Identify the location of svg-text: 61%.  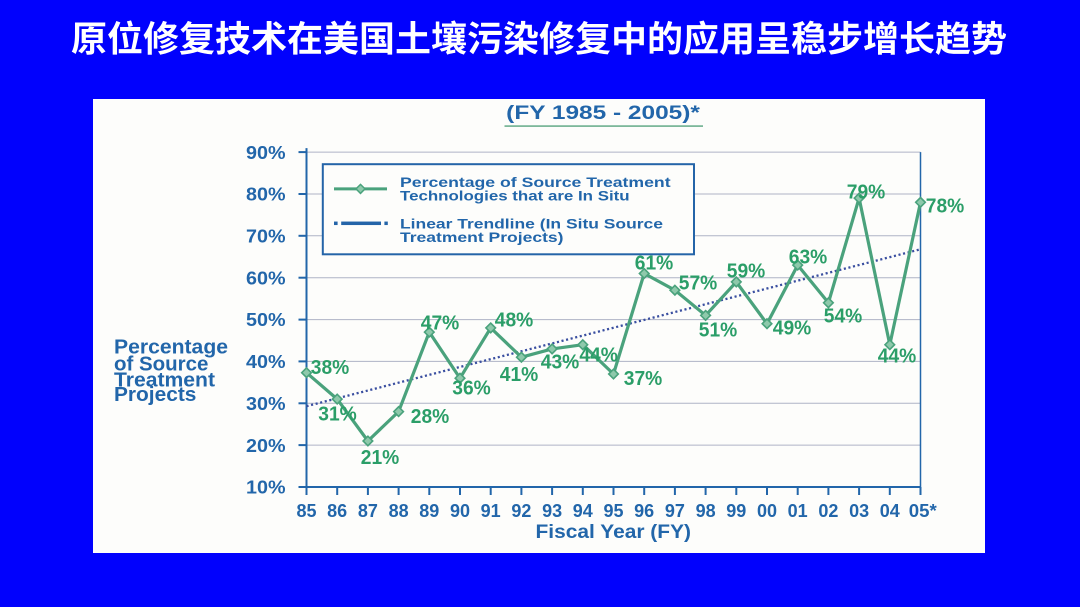
(654, 262).